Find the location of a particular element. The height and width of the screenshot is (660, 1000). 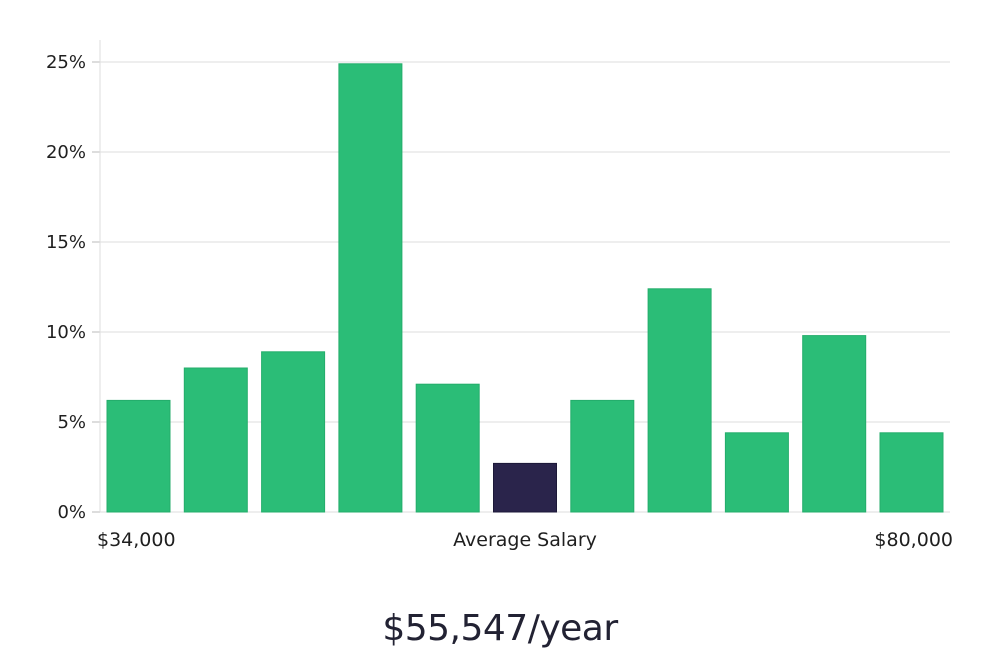

bar-highlighted is located at coordinates (525, 487).